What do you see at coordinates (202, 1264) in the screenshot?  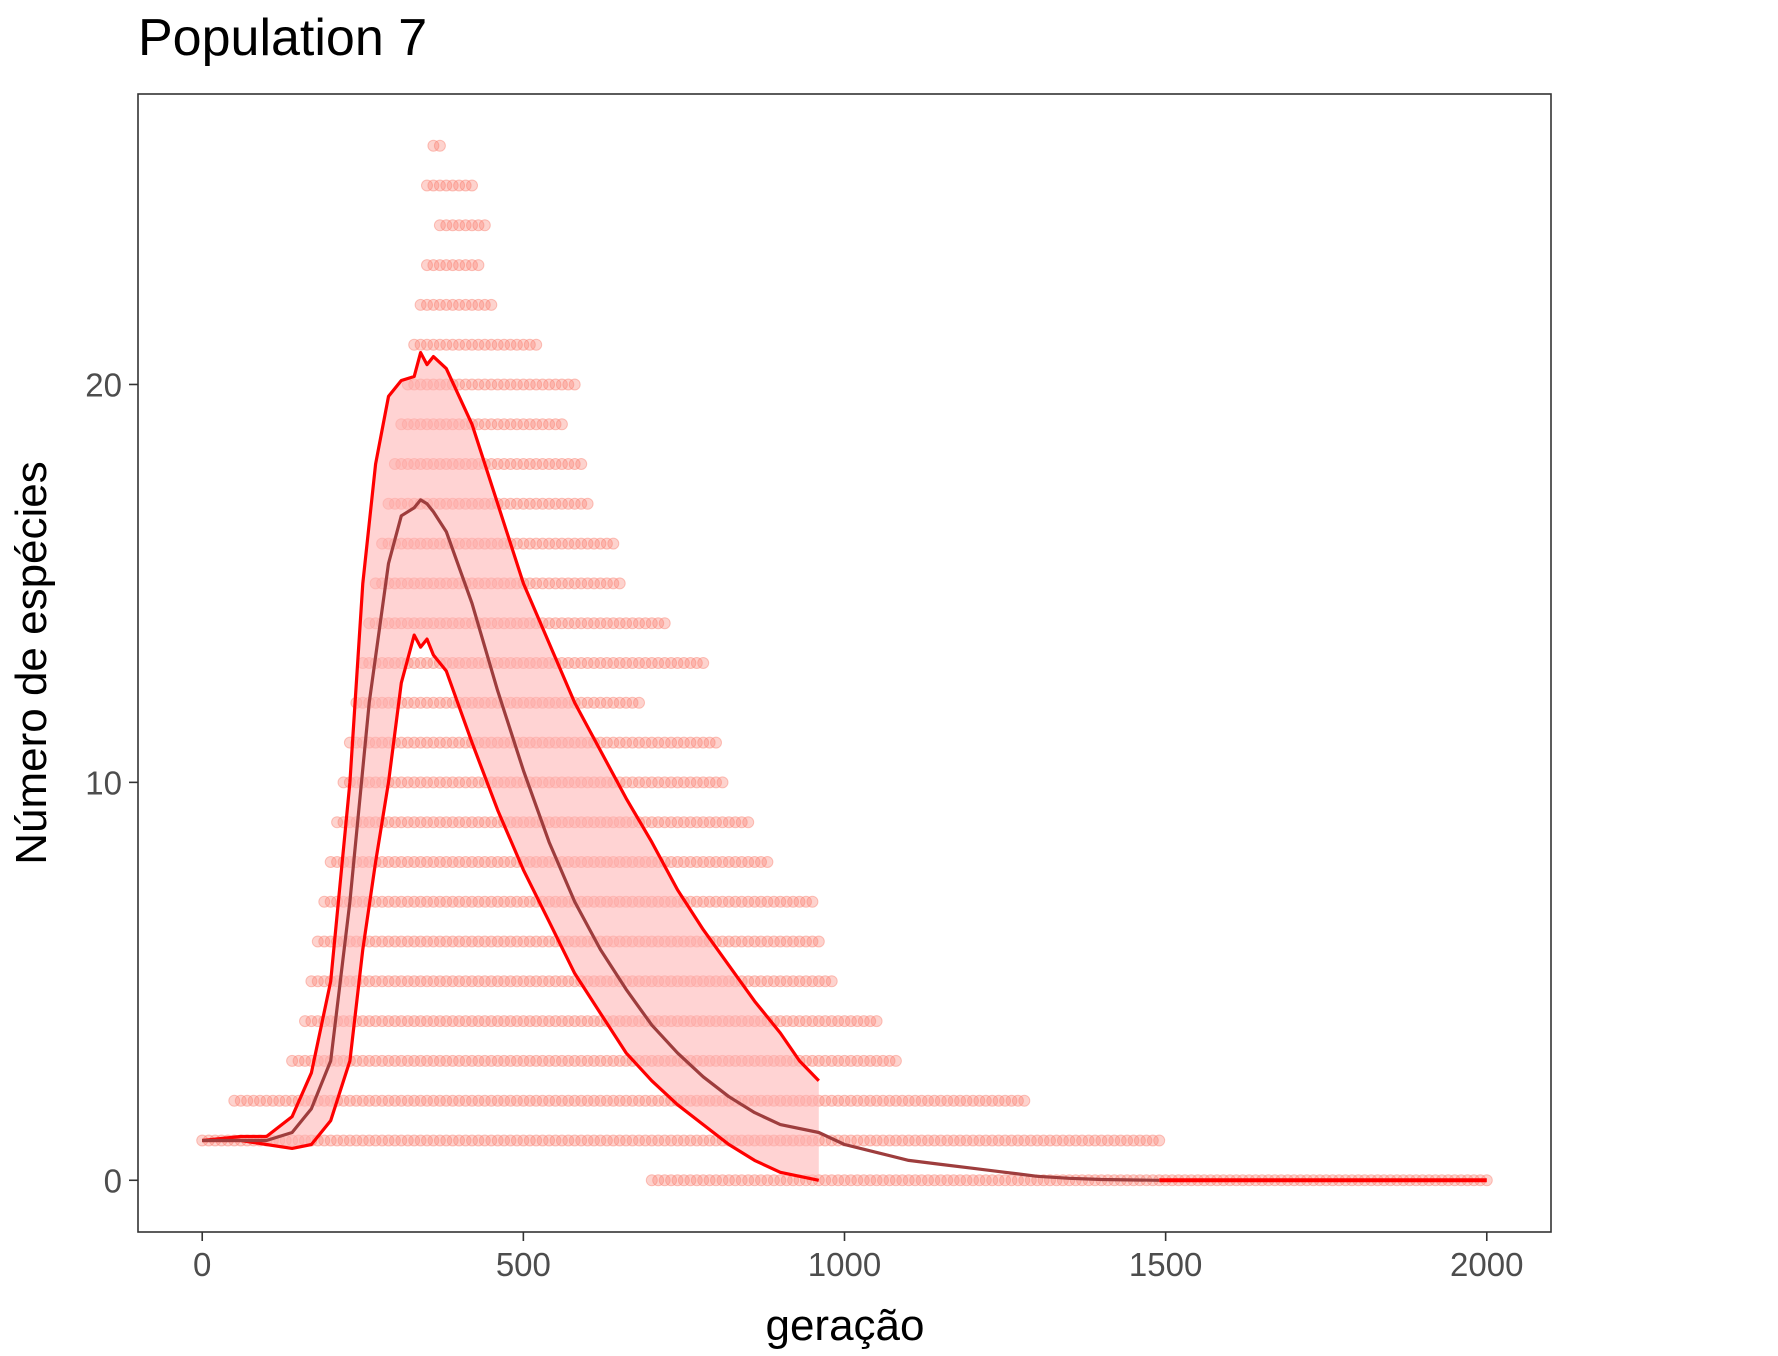 I see `x-tick-label: 0` at bounding box center [202, 1264].